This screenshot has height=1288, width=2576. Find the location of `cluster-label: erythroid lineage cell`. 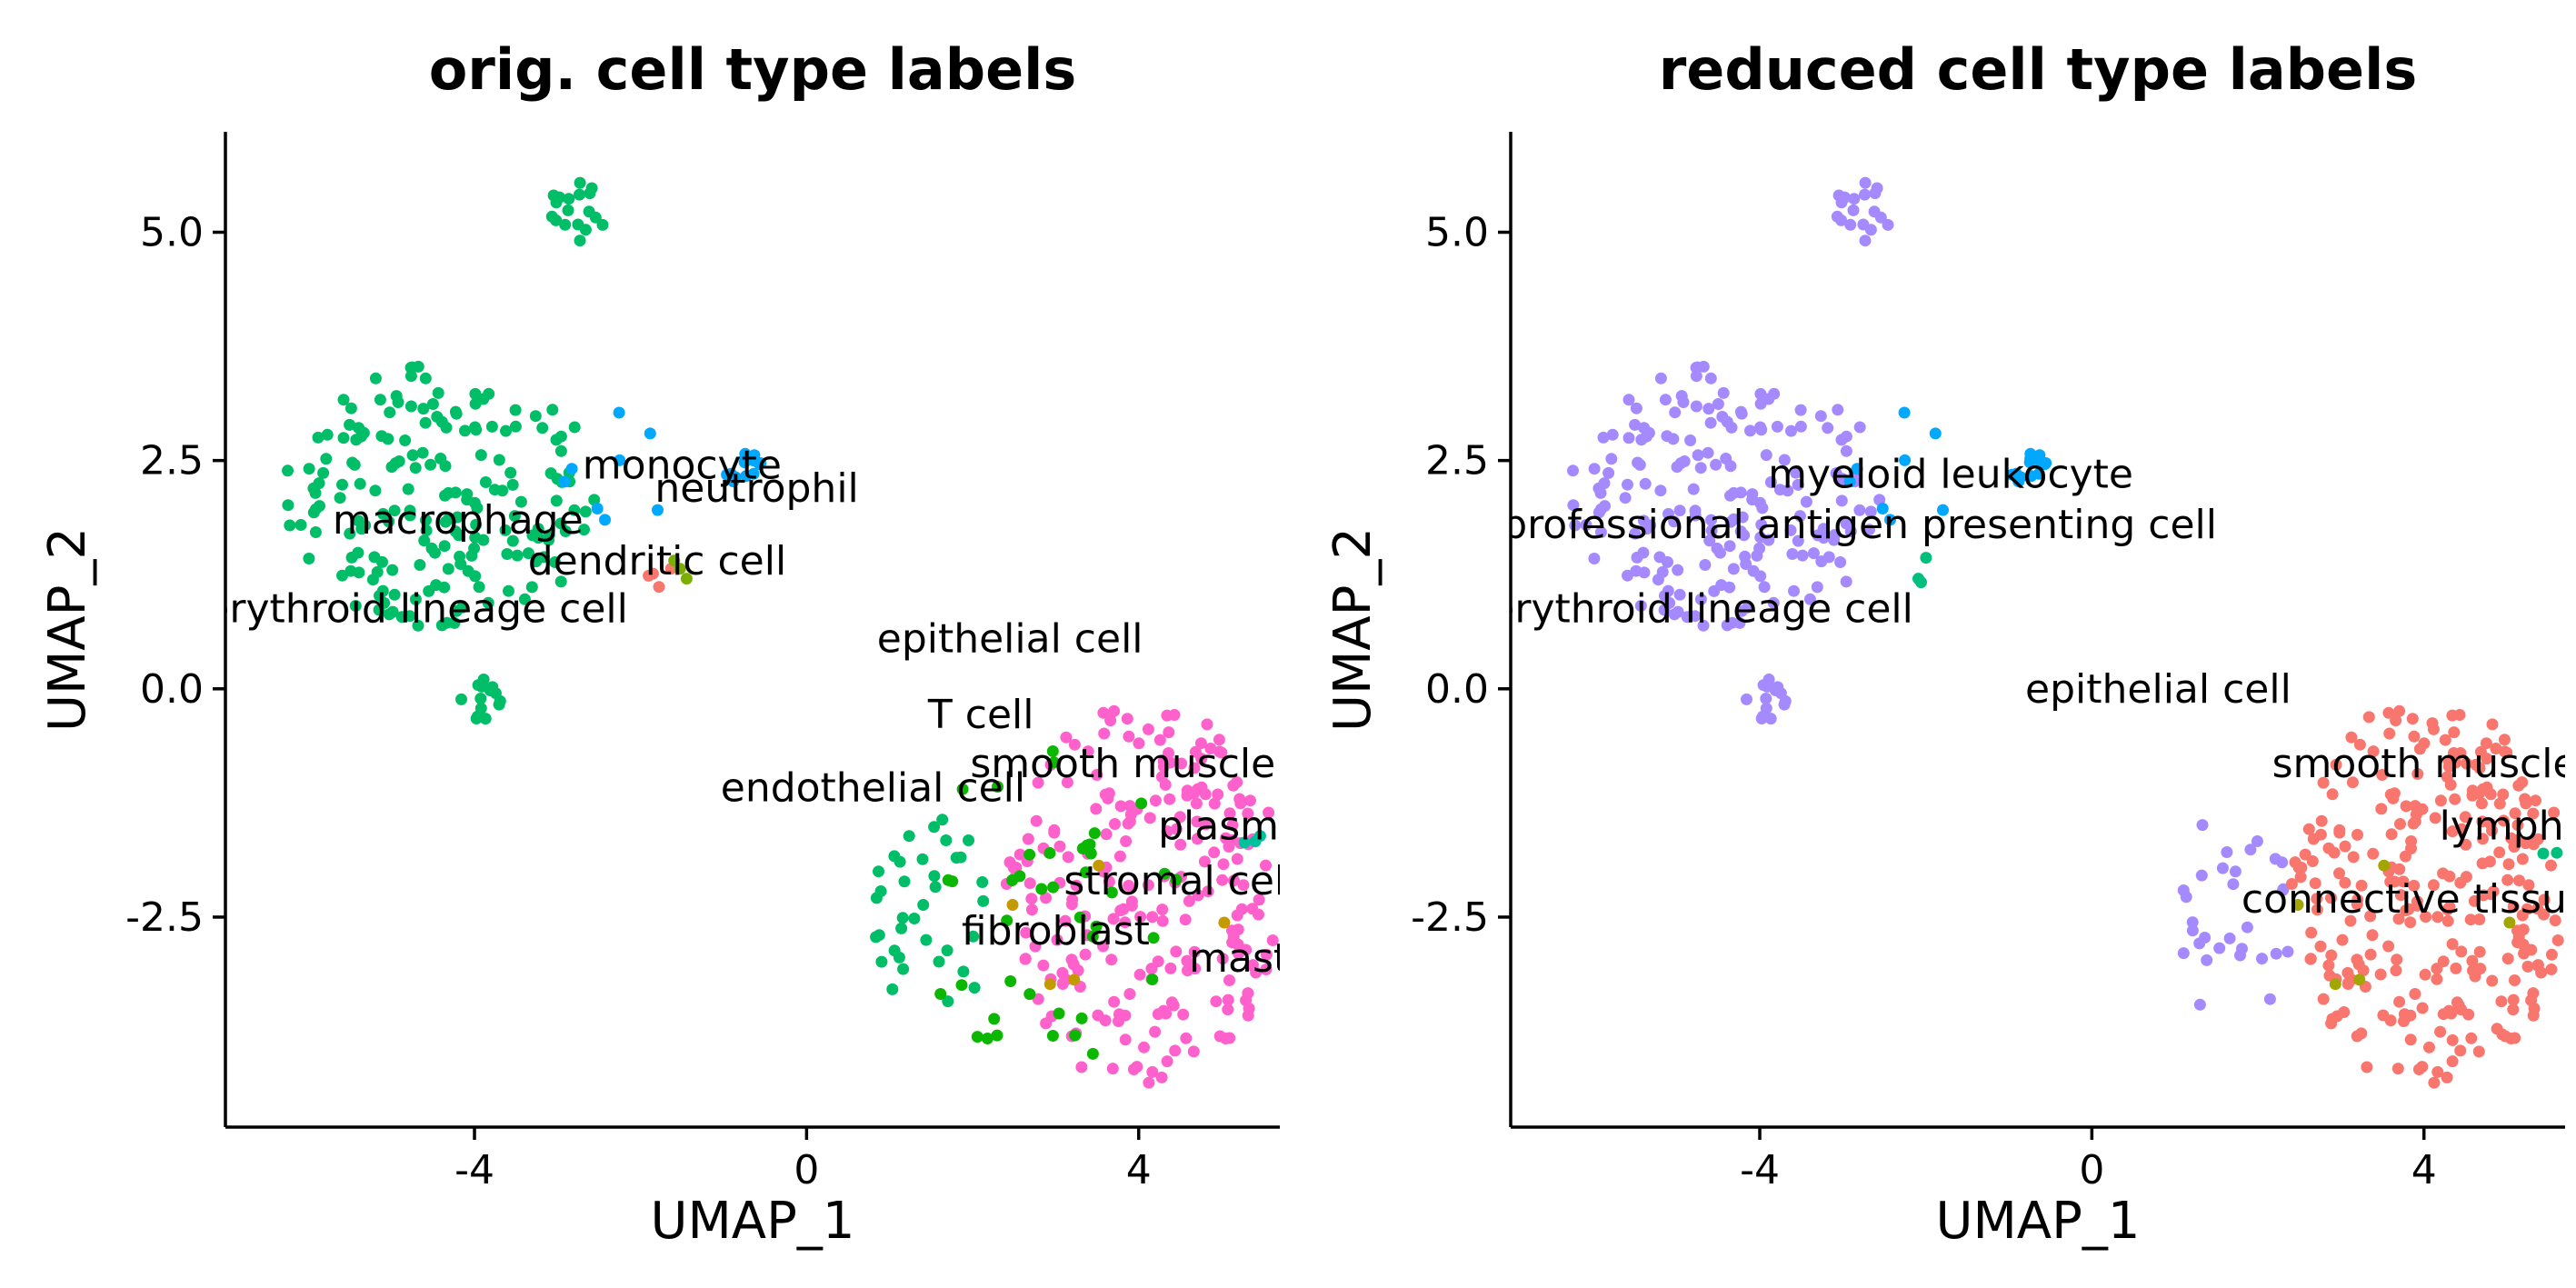

cluster-label: erythroid lineage cell is located at coordinates (416, 608).